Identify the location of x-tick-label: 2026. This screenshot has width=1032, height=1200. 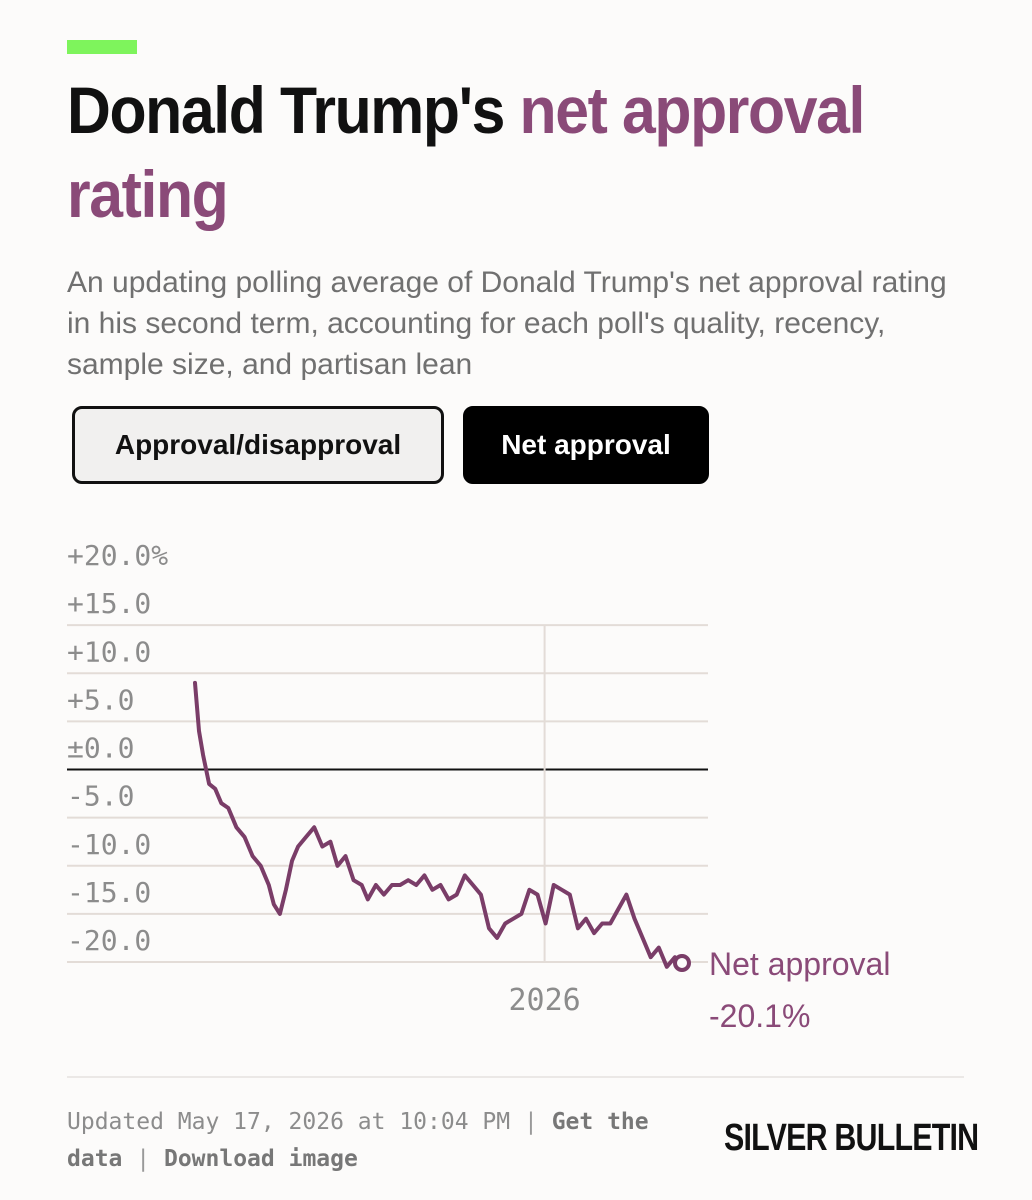
(544, 1000).